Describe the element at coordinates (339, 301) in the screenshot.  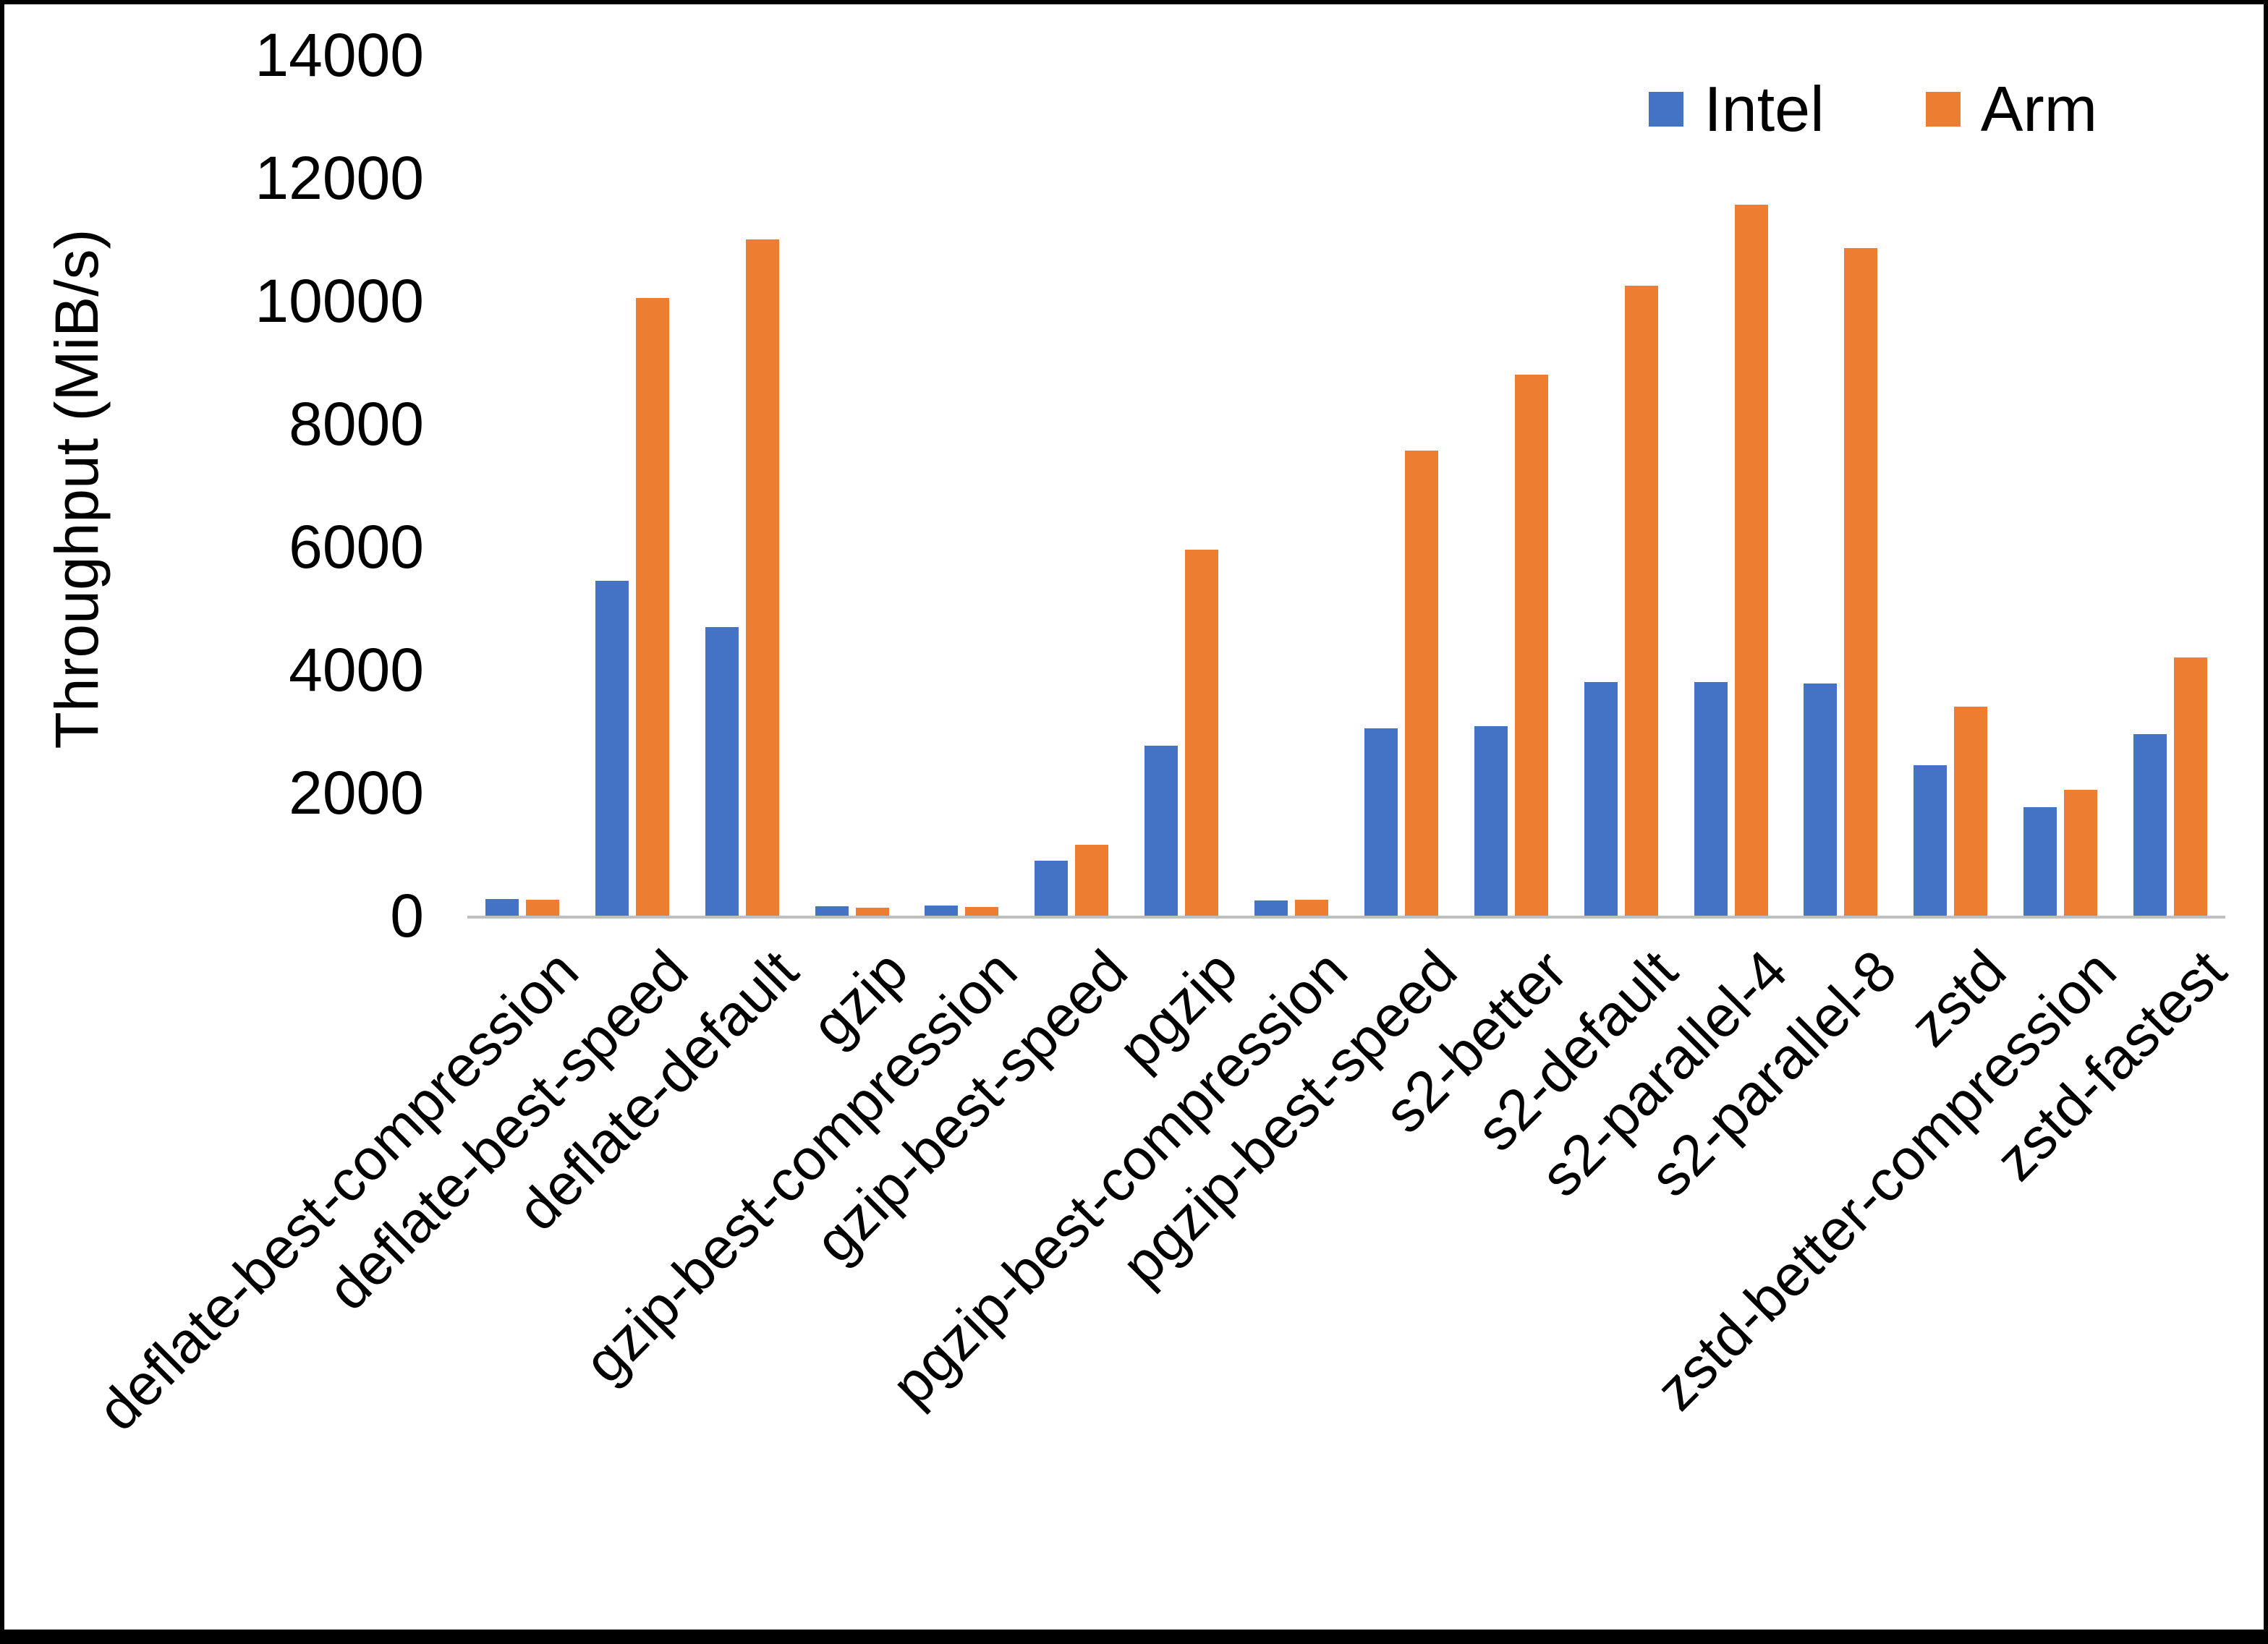
I see `y-axis-tick-label: 10000` at that location.